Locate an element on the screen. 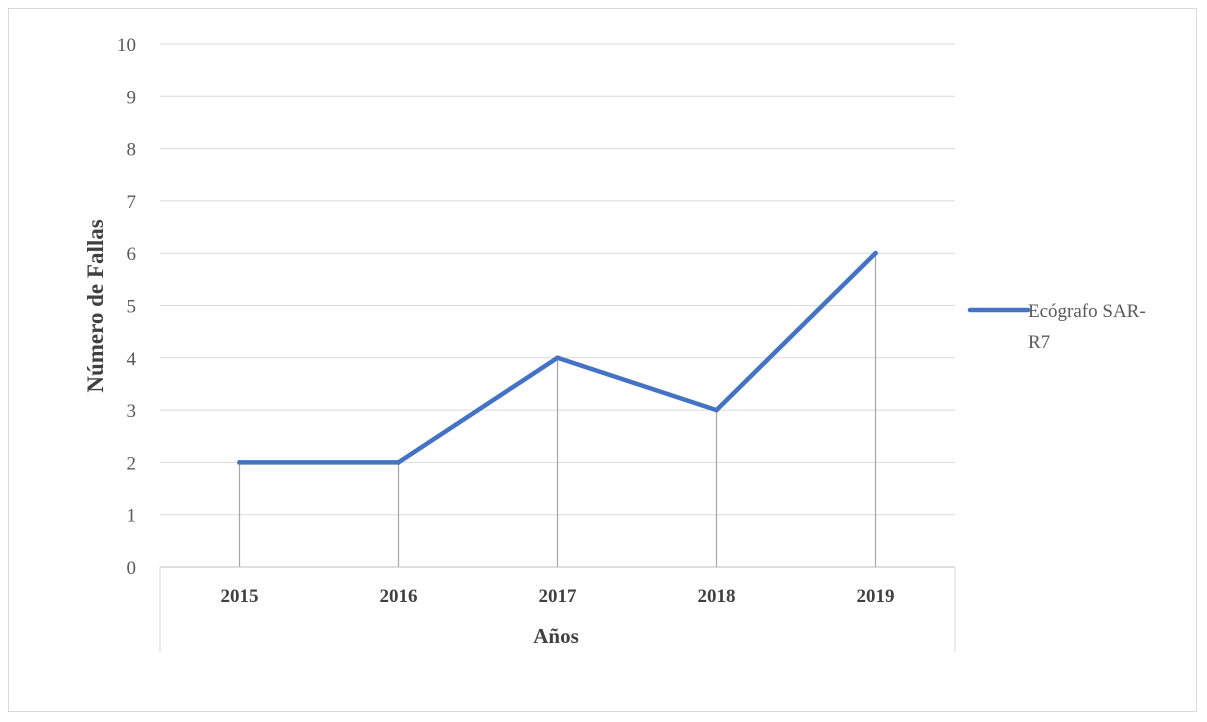 This screenshot has width=1207, height=722. y-tick-labels: 0 1 2 3 4 5 6 7 8 9 10 is located at coordinates (127, 307).